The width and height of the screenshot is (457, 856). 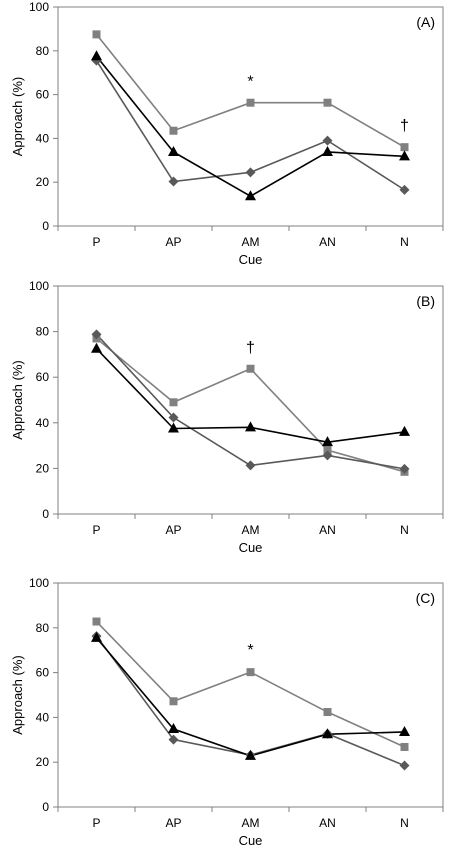 What do you see at coordinates (425, 301) in the screenshot?
I see `panel-label: (B)` at bounding box center [425, 301].